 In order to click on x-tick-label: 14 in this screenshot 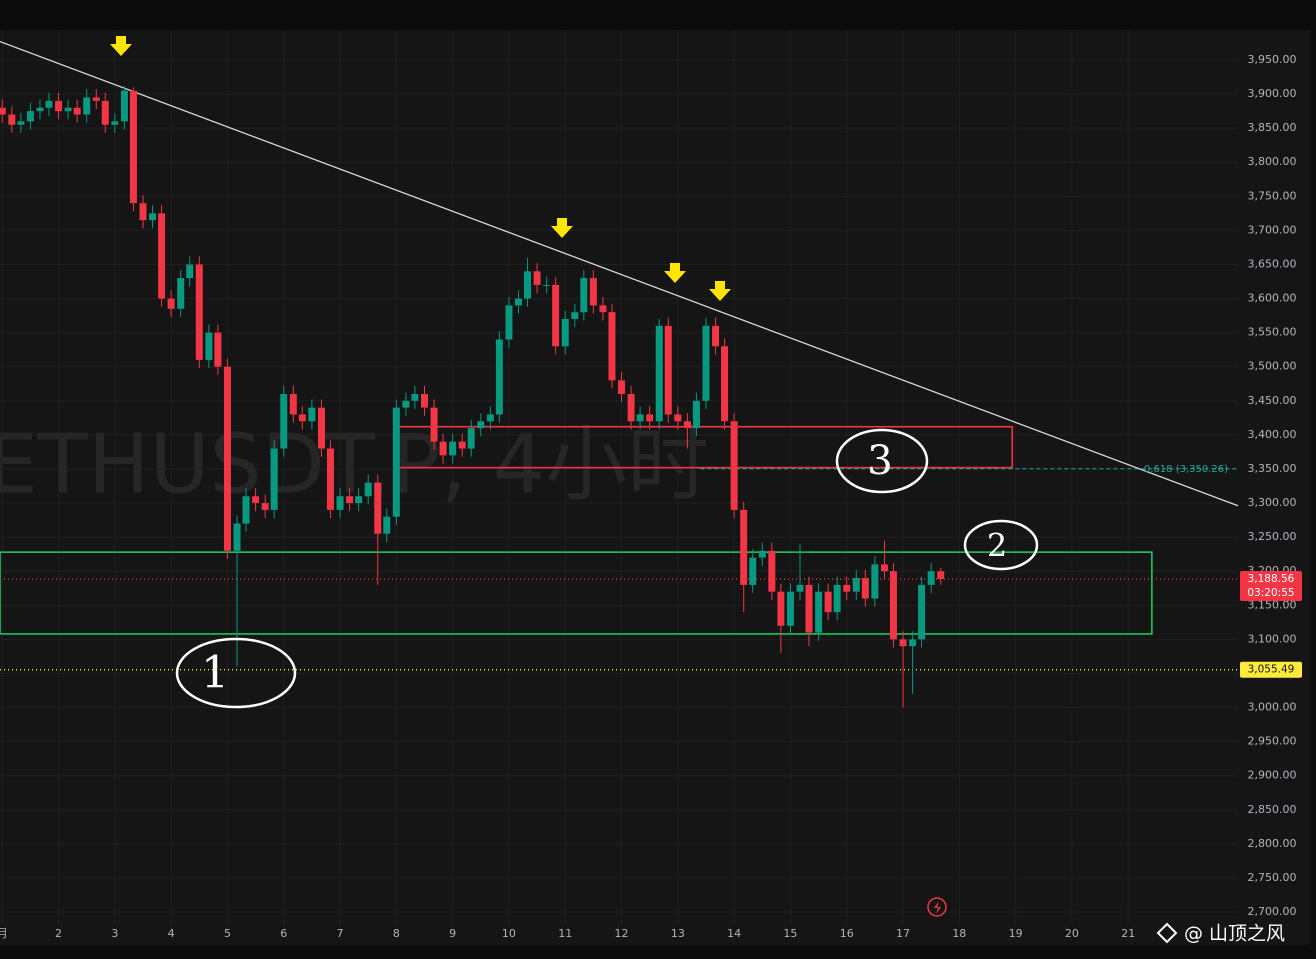, I will do `click(734, 933)`.